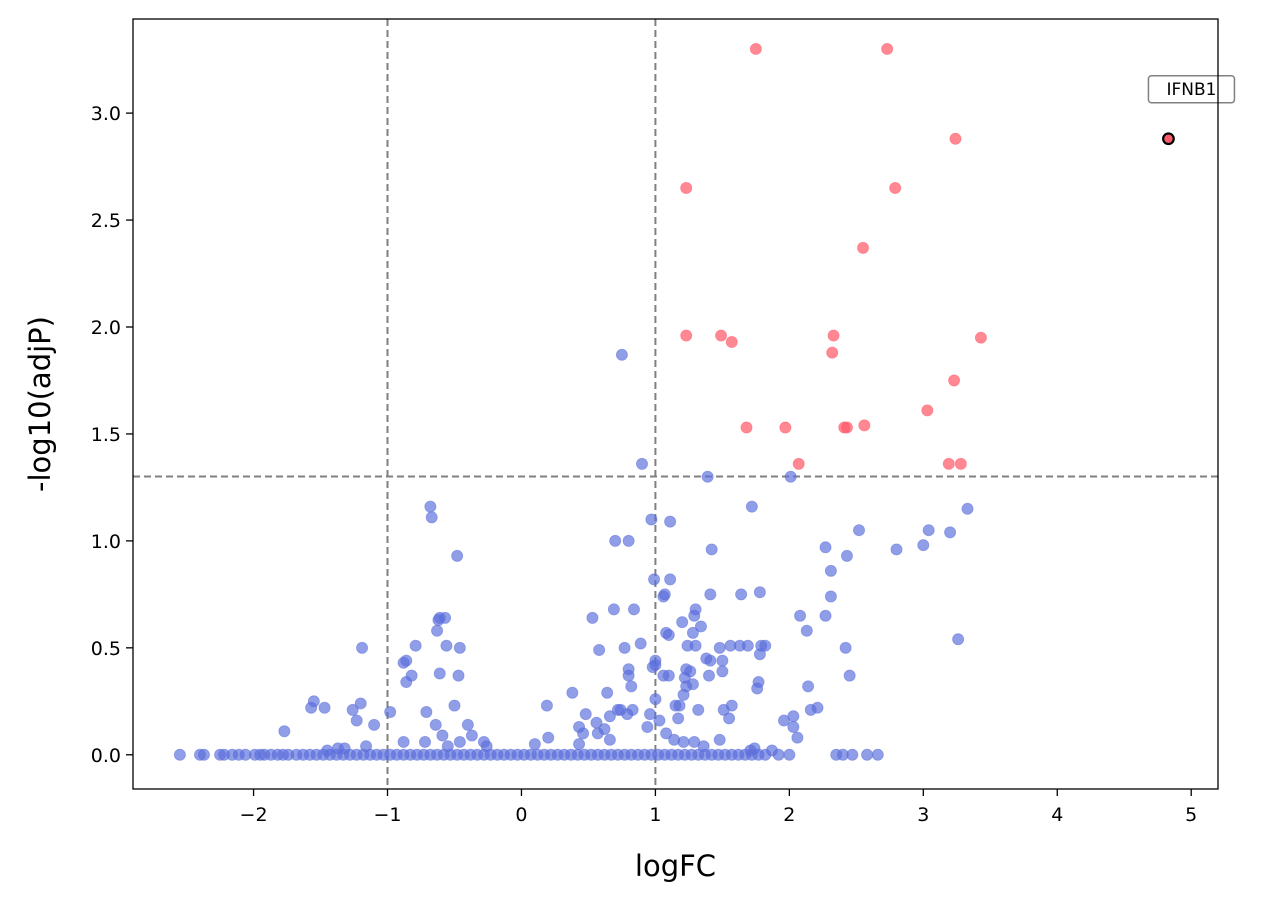 This screenshot has width=1262, height=906. What do you see at coordinates (789, 815) in the screenshot?
I see `x-tick-label: 2` at bounding box center [789, 815].